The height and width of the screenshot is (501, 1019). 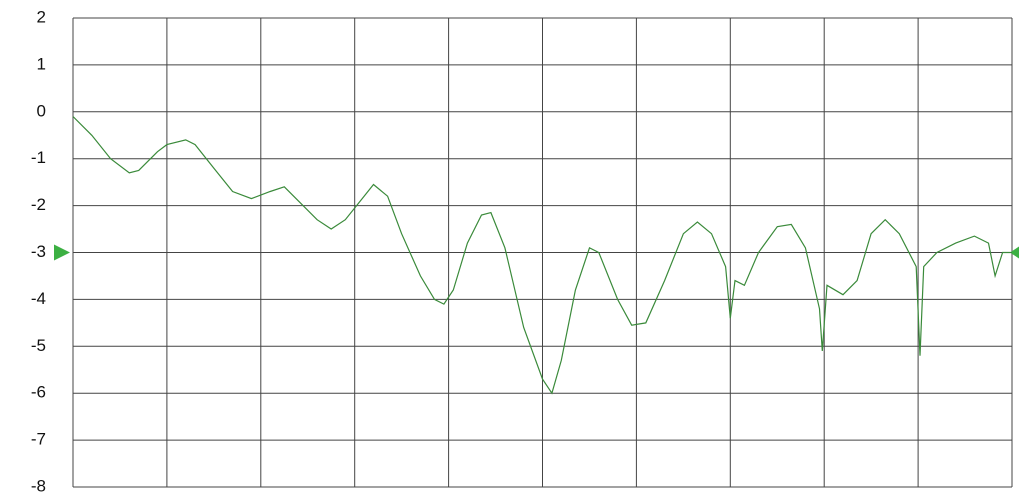 What do you see at coordinates (38, 345) in the screenshot?
I see `y-tick-label: -5` at bounding box center [38, 345].